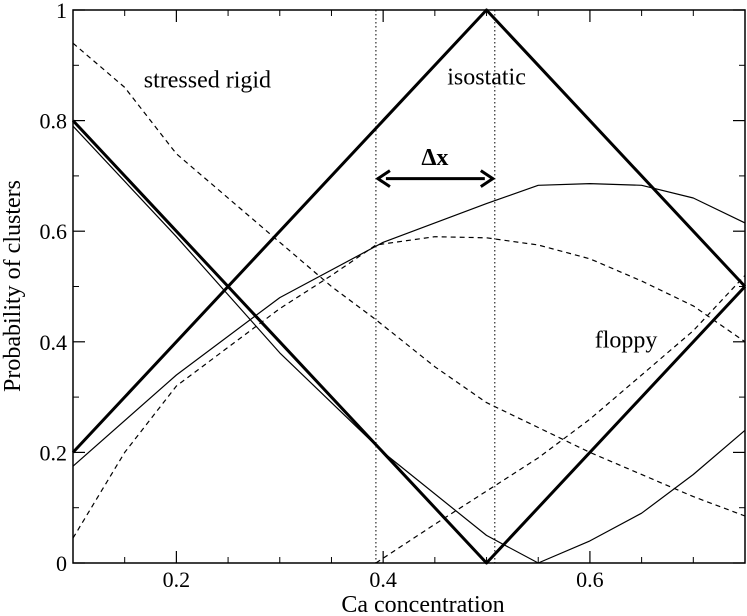  Describe the element at coordinates (435, 178) in the screenshot. I see `delta-x-arrow` at that location.